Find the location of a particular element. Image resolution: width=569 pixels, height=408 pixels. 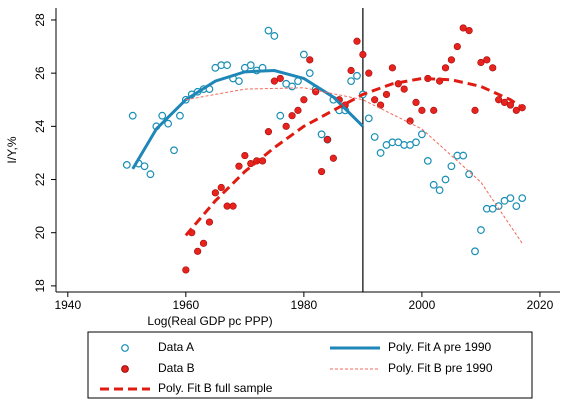

x-axis-label: Log(Real GDP pc PPP) is located at coordinates (209, 321).